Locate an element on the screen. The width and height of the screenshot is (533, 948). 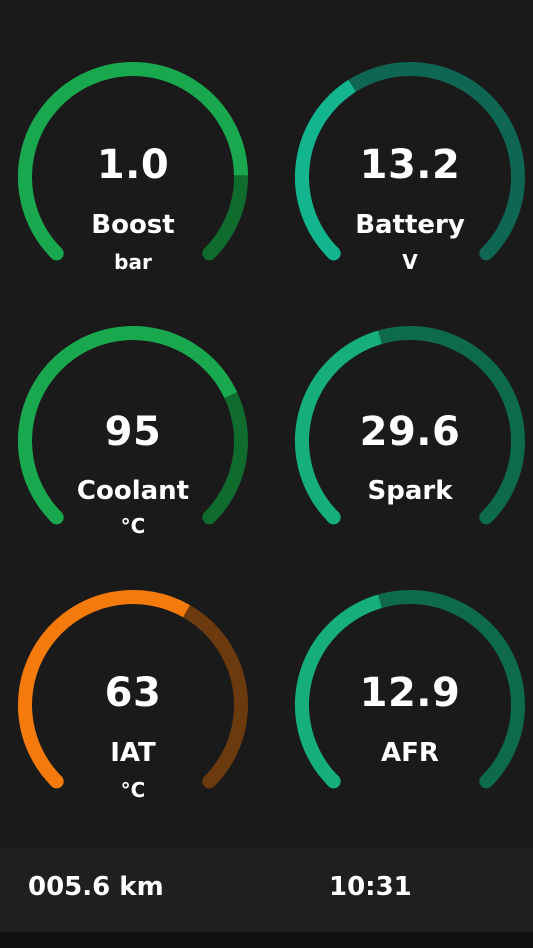
gauge-value: 29.6 is located at coordinates (410, 432).